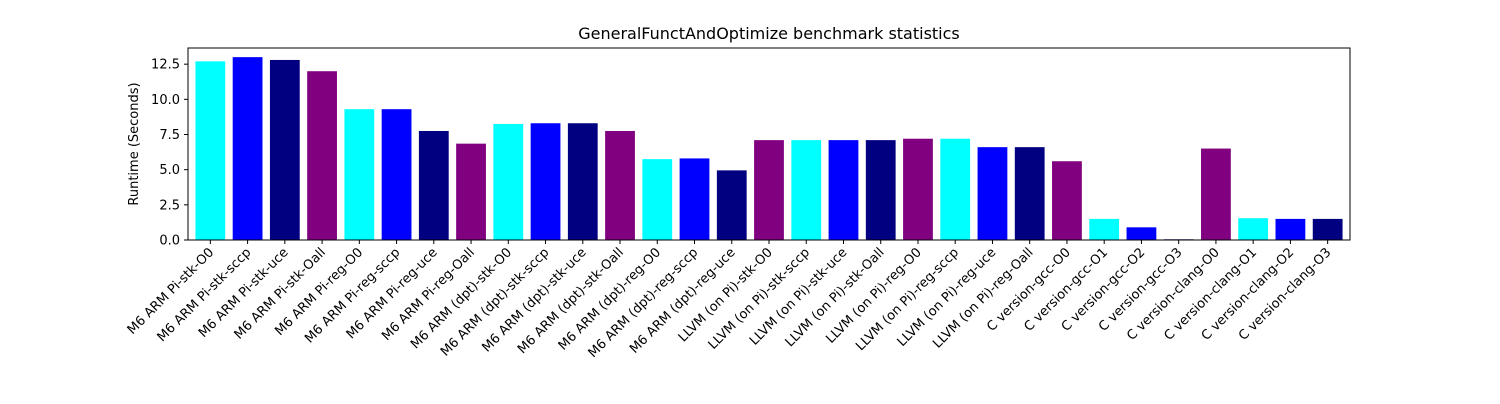 The width and height of the screenshot is (1500, 404). What do you see at coordinates (165, 100) in the screenshot?
I see `y-tick-label: 10.0` at bounding box center [165, 100].